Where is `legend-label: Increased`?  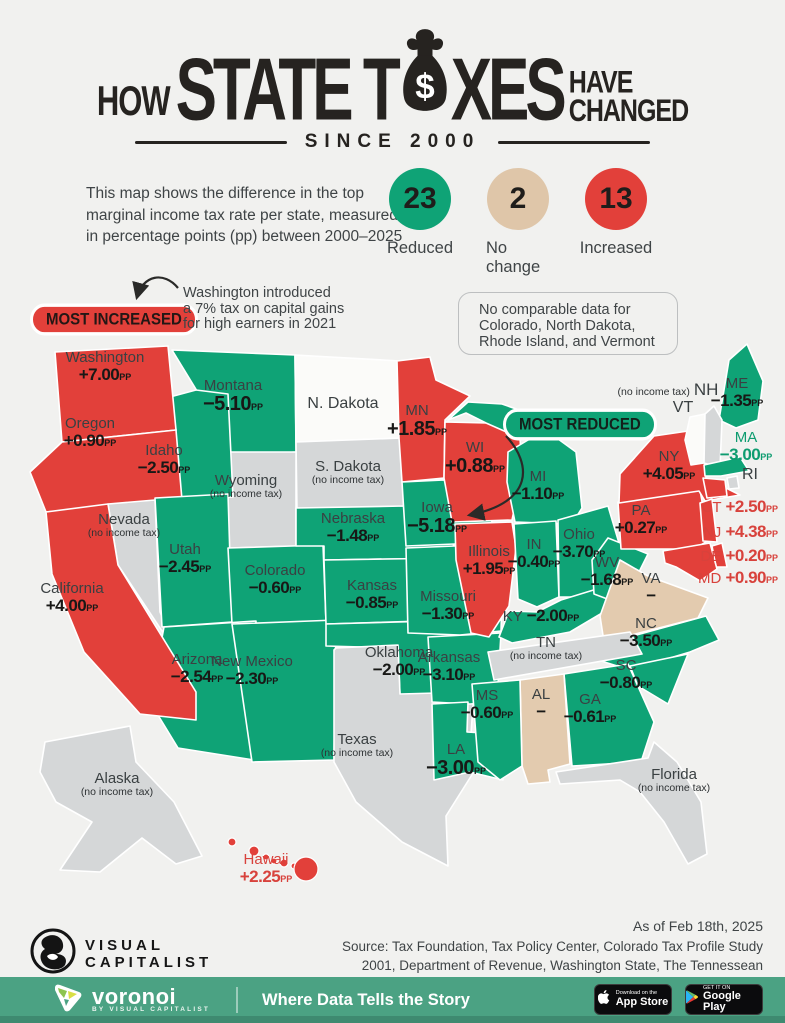
legend-label: Increased is located at coordinates (616, 248).